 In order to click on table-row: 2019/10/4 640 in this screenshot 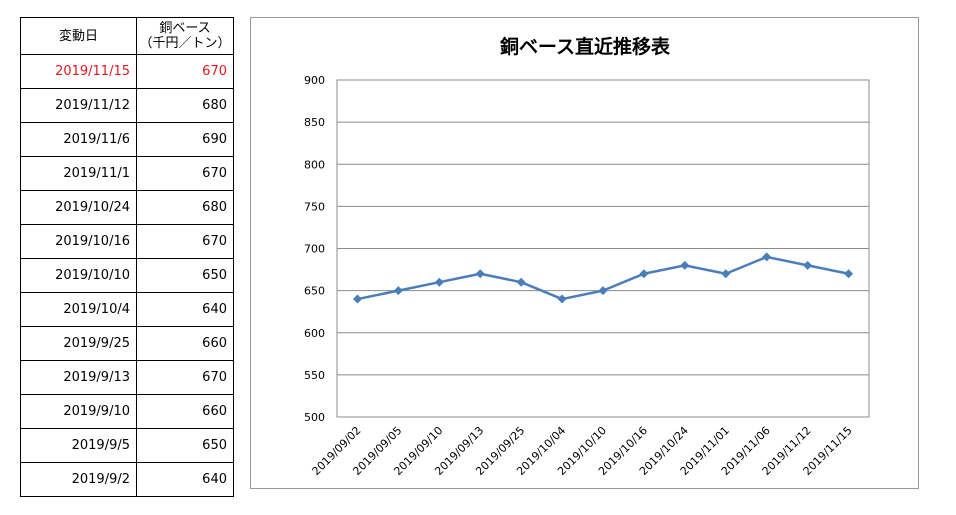, I will do `click(127, 309)`.